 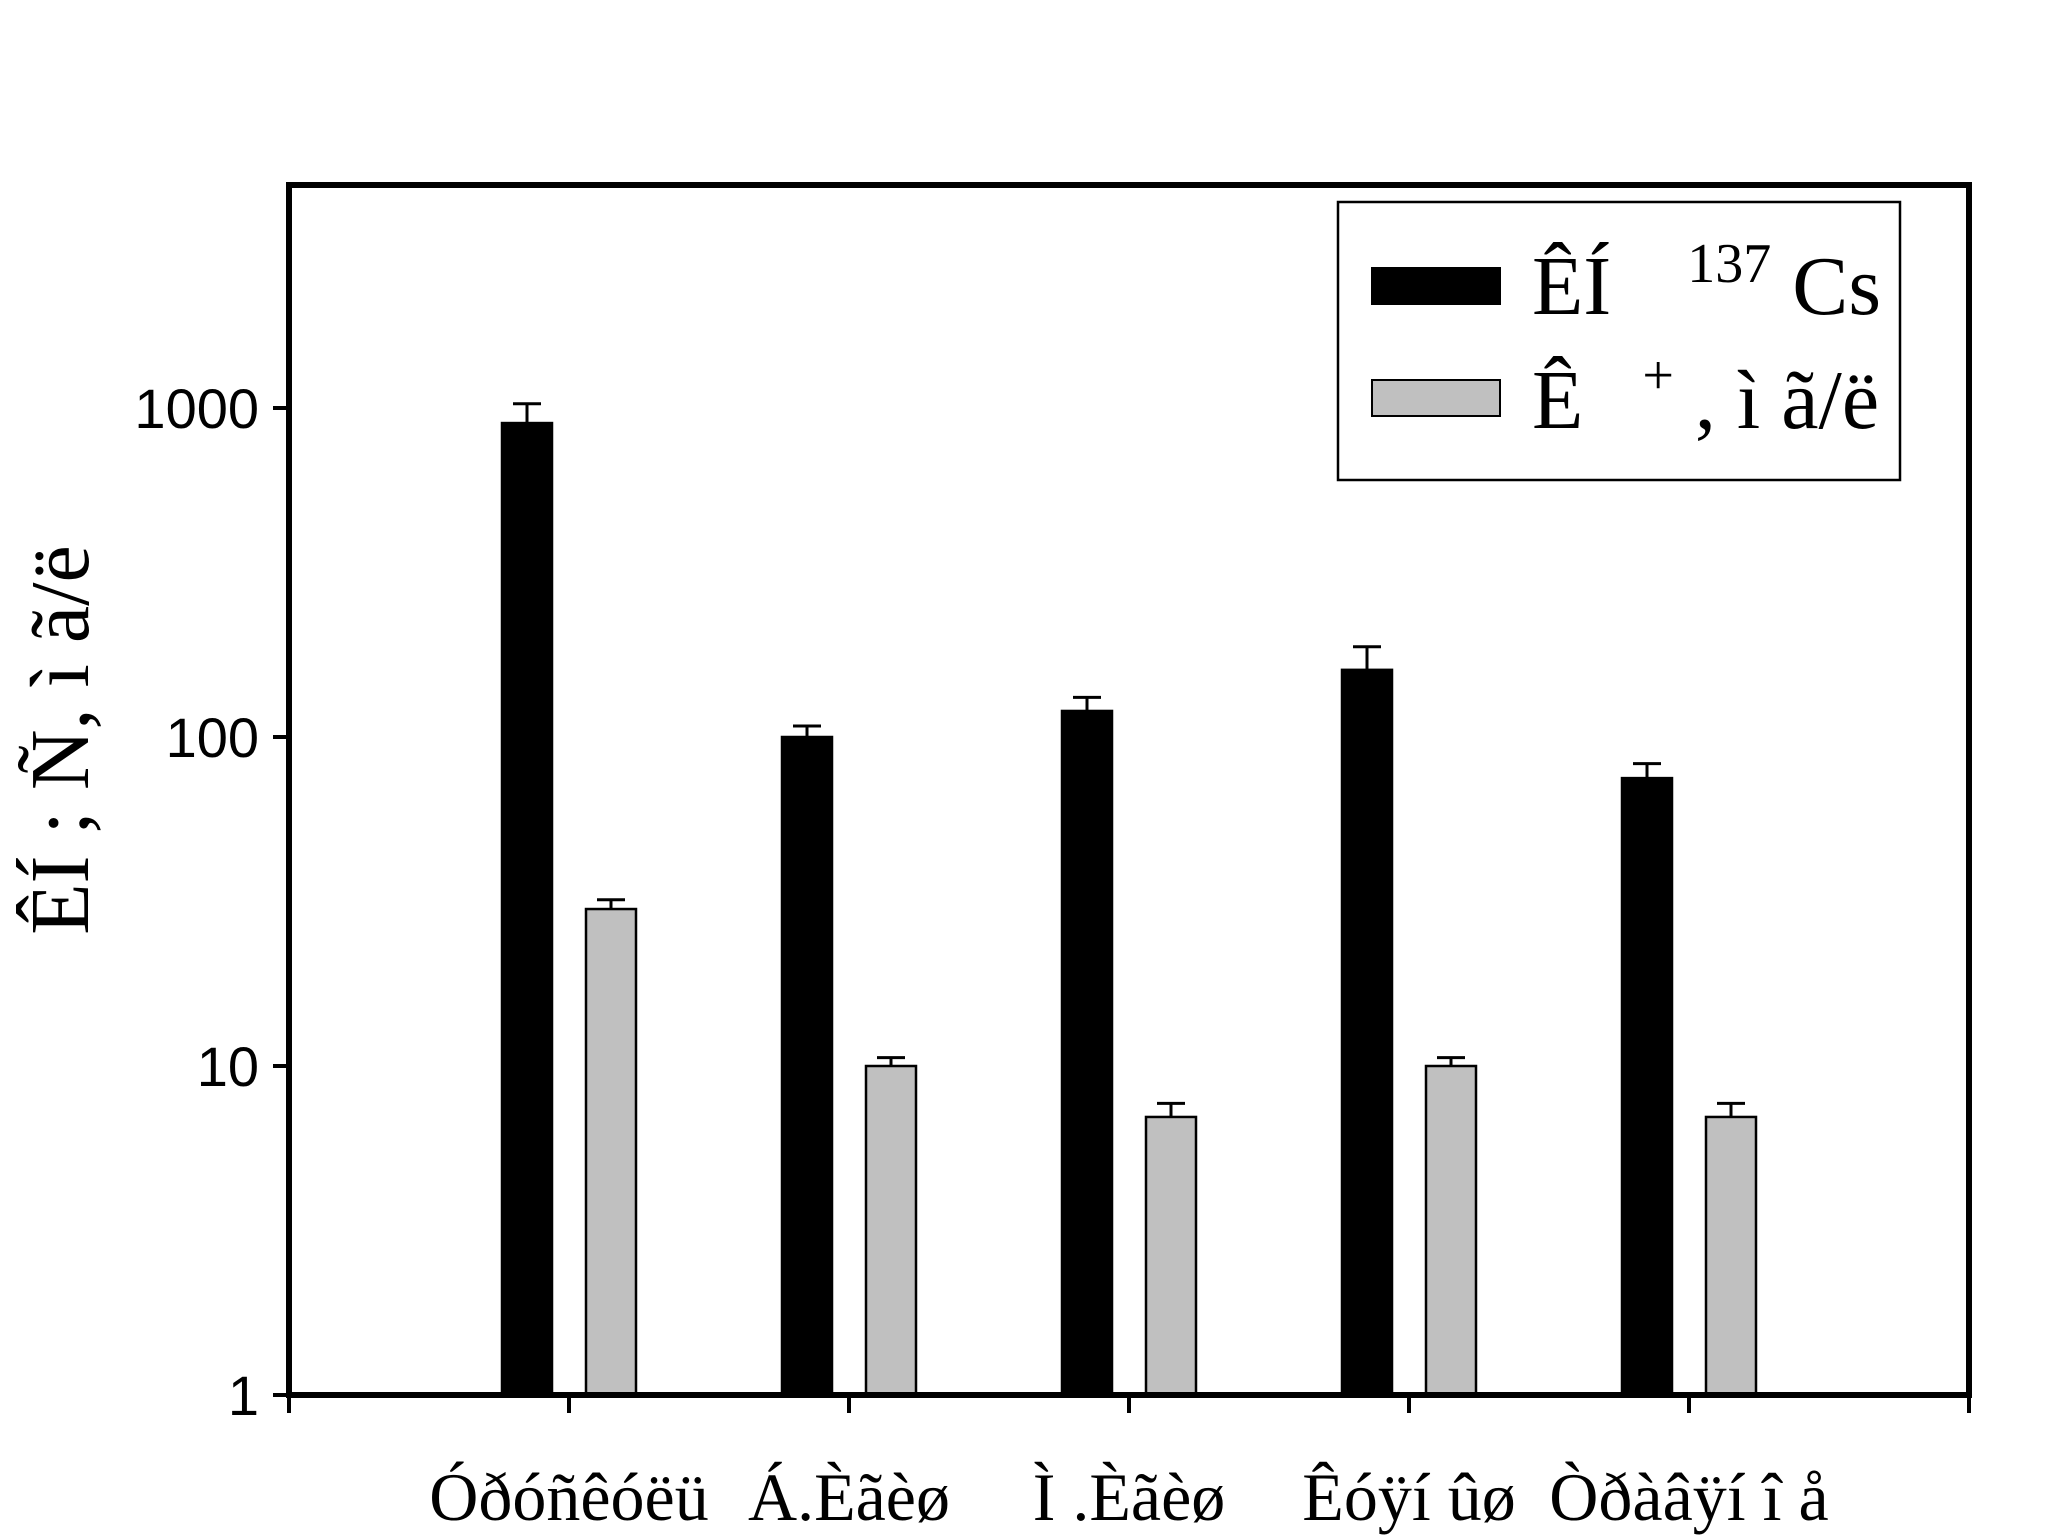 I want to click on x-category-label-5: Òðàâÿí î å, so click(x=1688, y=1497).